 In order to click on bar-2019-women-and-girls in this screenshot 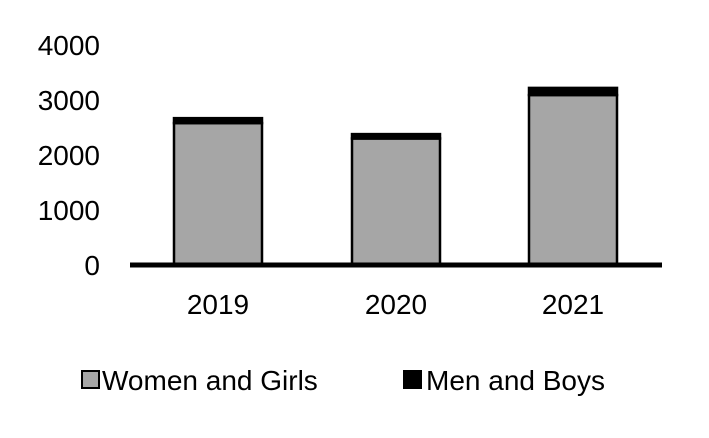, I will do `click(218, 194)`.